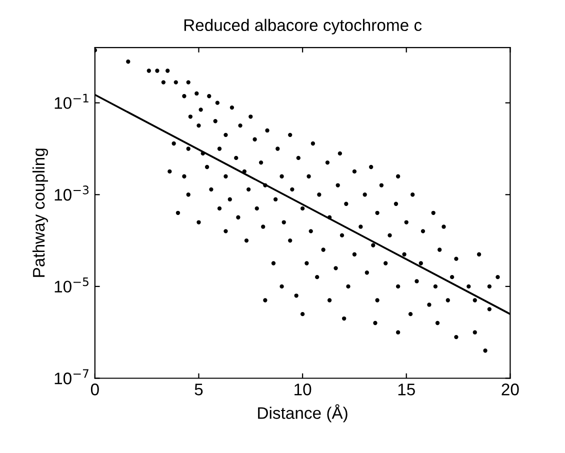  I want to click on y-tick-label: 10$^{−7}$, so click(71, 376).